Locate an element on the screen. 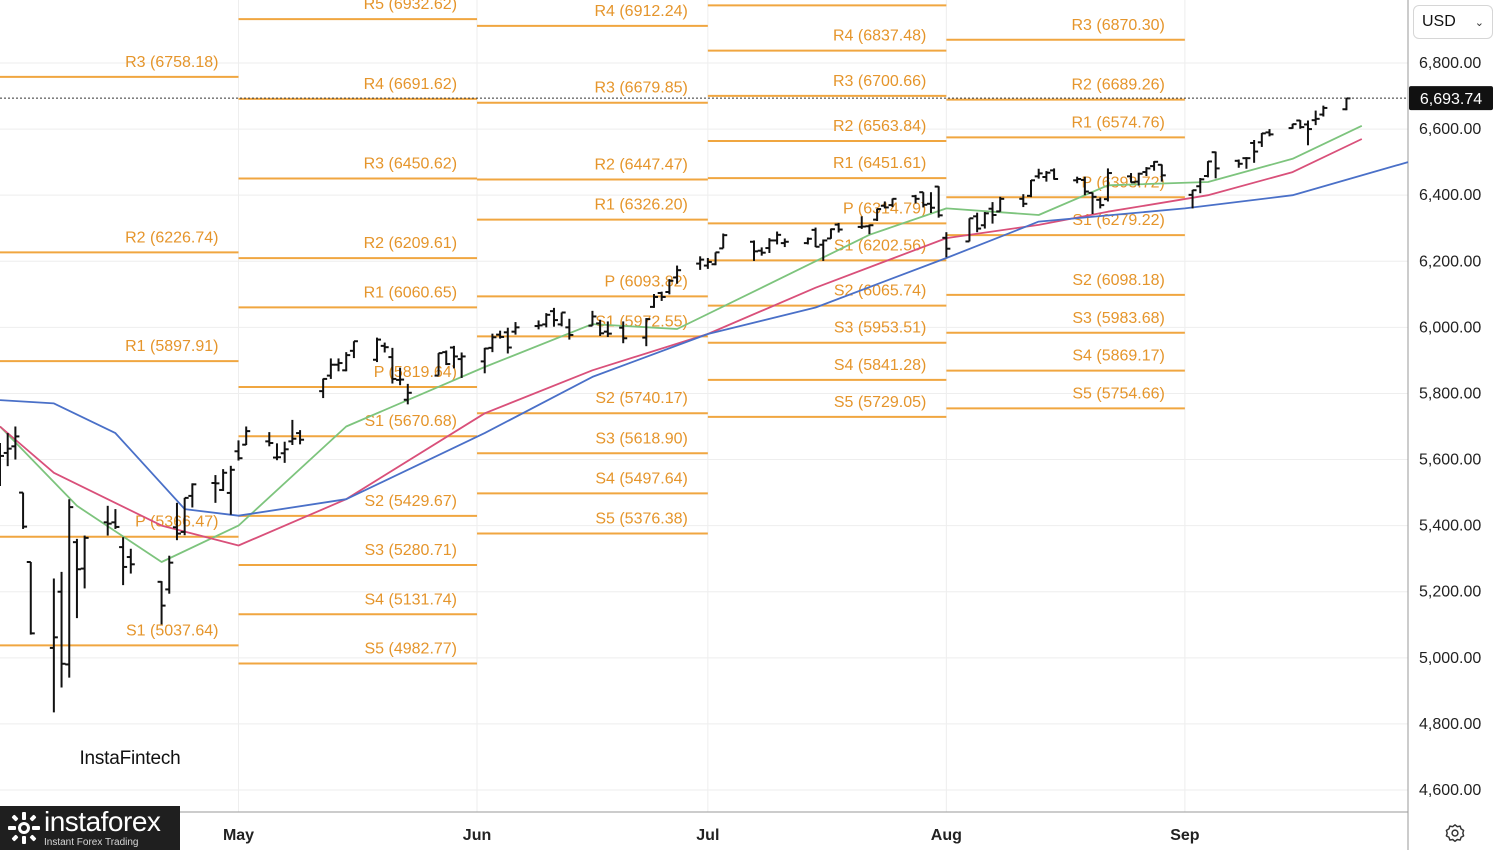 The image size is (1500, 850). pivot-label: S3 (5953.51) is located at coordinates (880, 328).